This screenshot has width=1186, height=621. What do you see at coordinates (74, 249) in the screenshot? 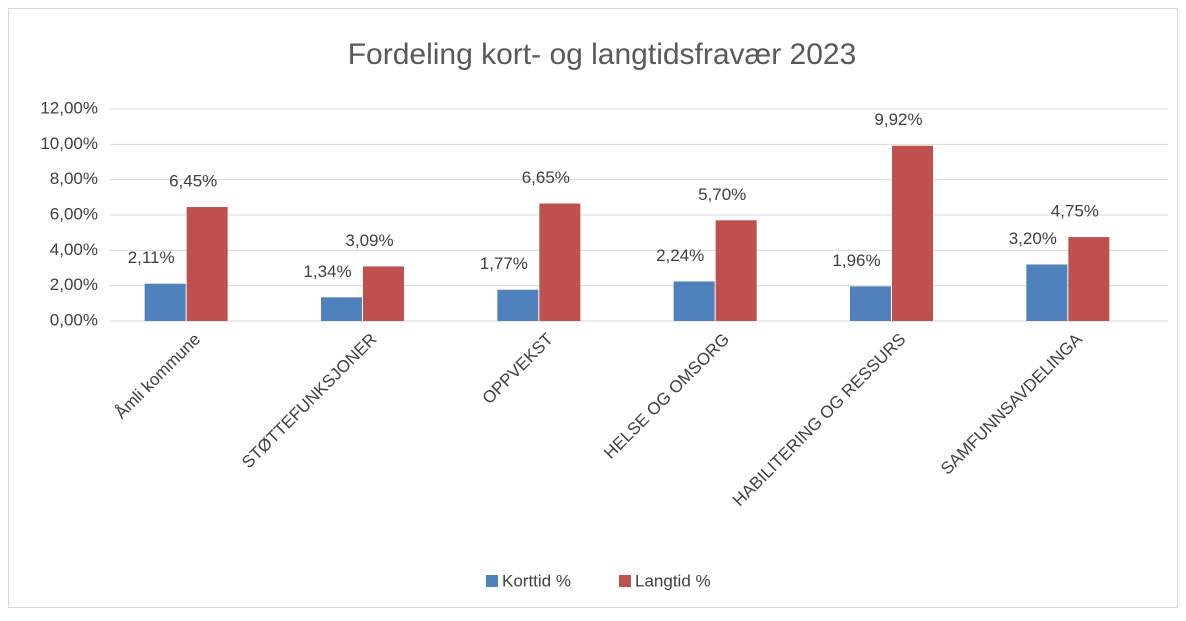
I see `y-tick-label: 4,00%` at bounding box center [74, 249].